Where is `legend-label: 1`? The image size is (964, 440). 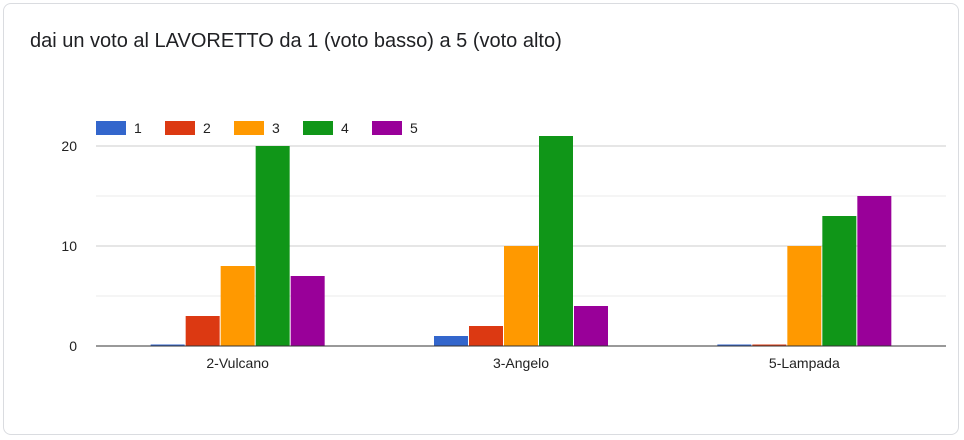
legend-label: 1 is located at coordinates (138, 128).